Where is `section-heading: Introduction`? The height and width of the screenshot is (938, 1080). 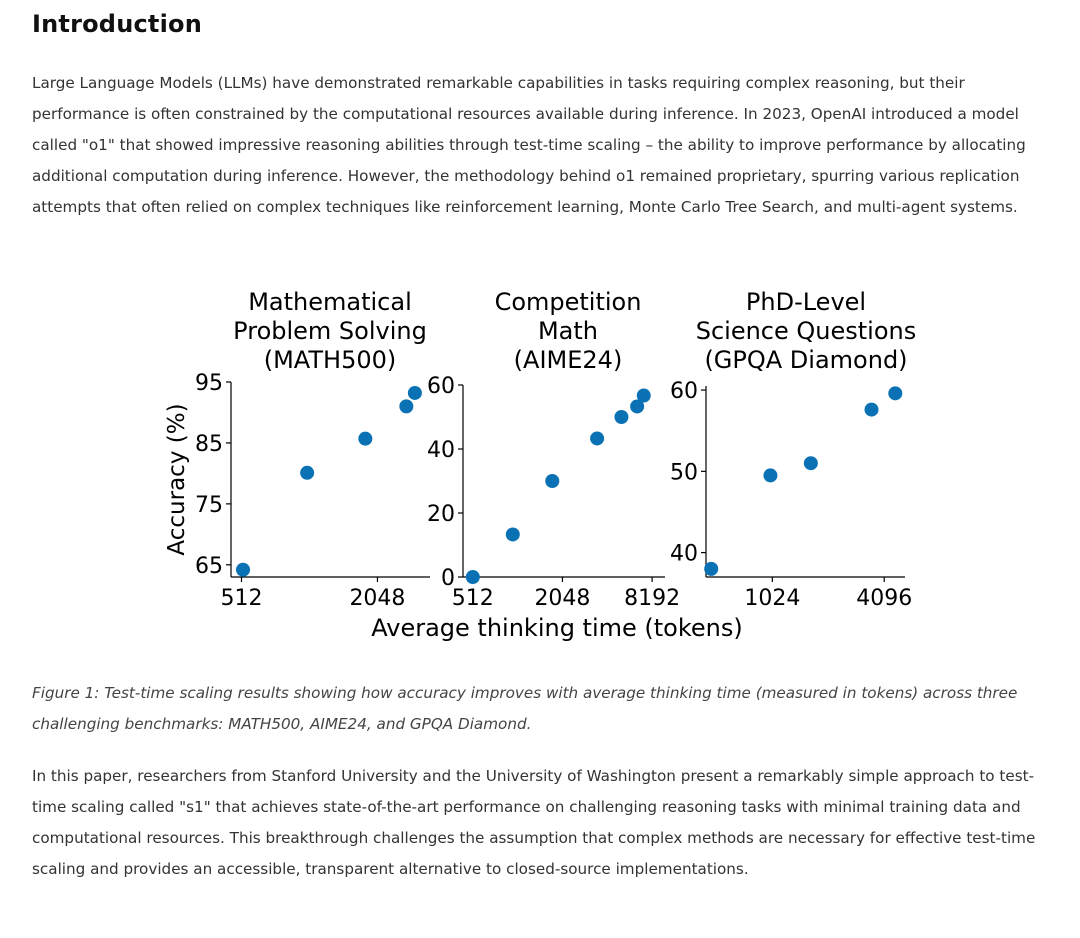 section-heading: Introduction is located at coordinates (117, 24).